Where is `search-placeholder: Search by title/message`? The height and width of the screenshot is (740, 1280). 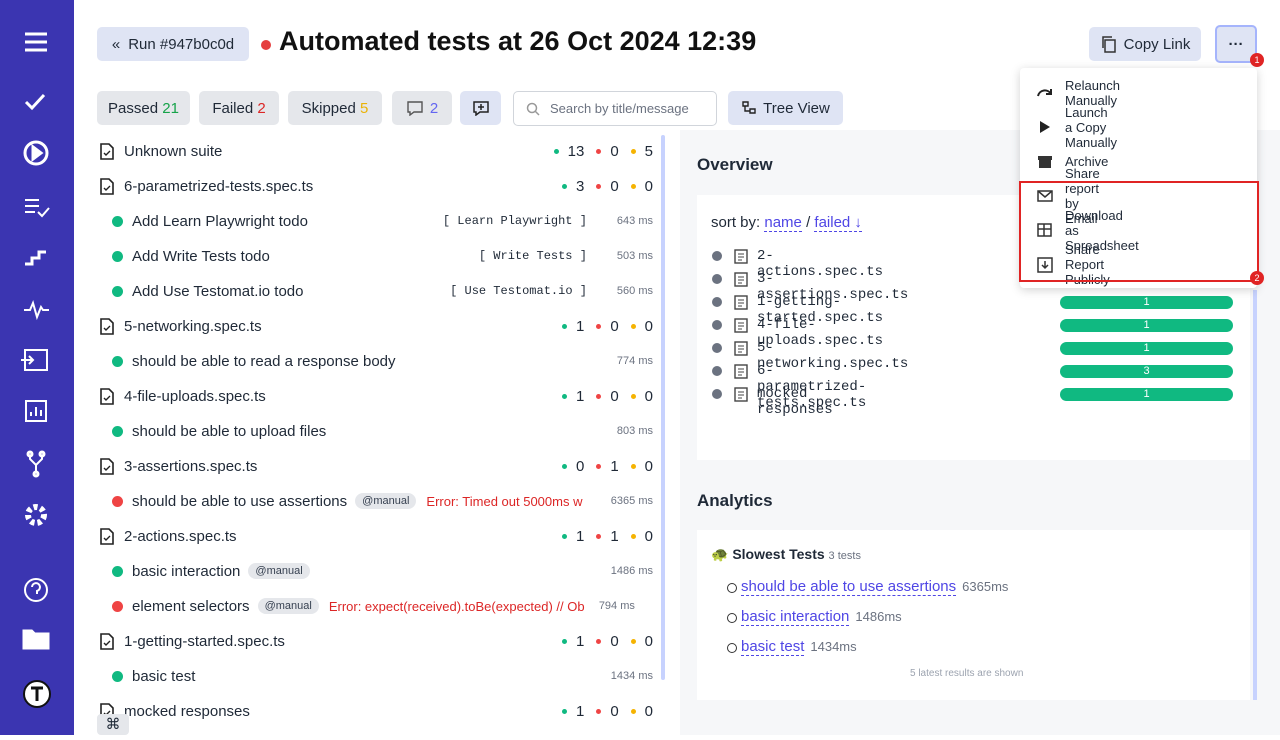
search-placeholder: Search by title/message is located at coordinates (619, 108).